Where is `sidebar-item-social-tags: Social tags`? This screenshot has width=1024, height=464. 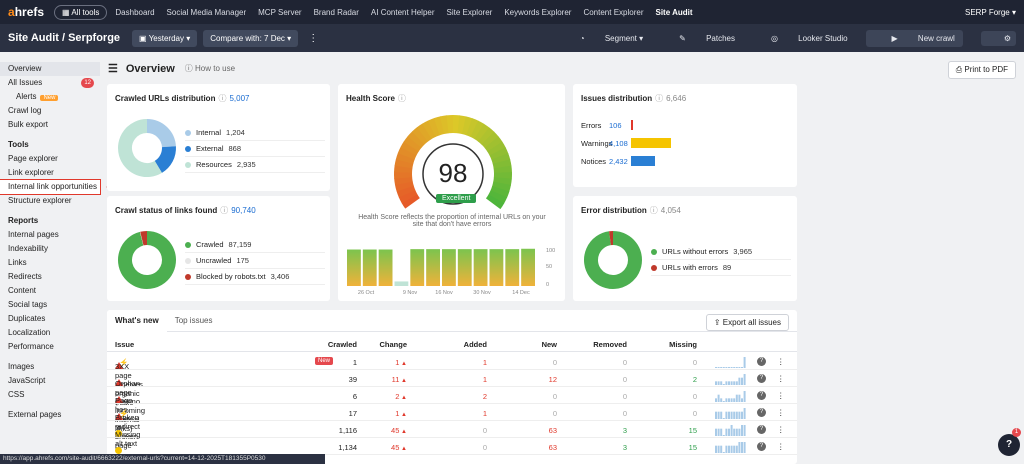
sidebar-item-social-tags: Social tags is located at coordinates (28, 304).